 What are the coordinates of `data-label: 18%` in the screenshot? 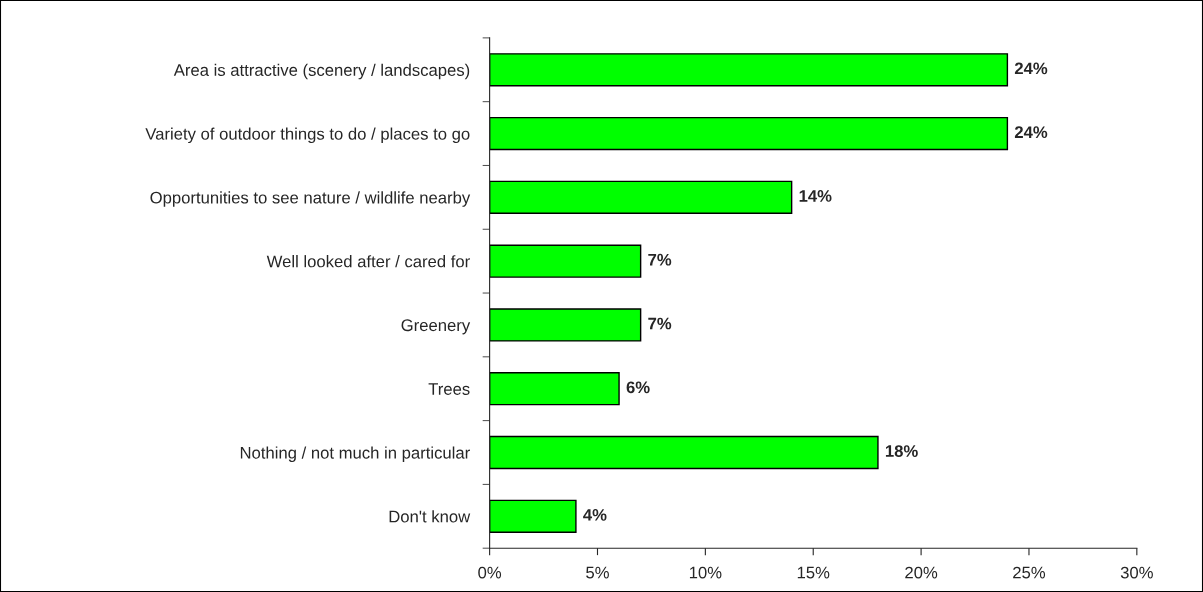 It's located at (901, 451).